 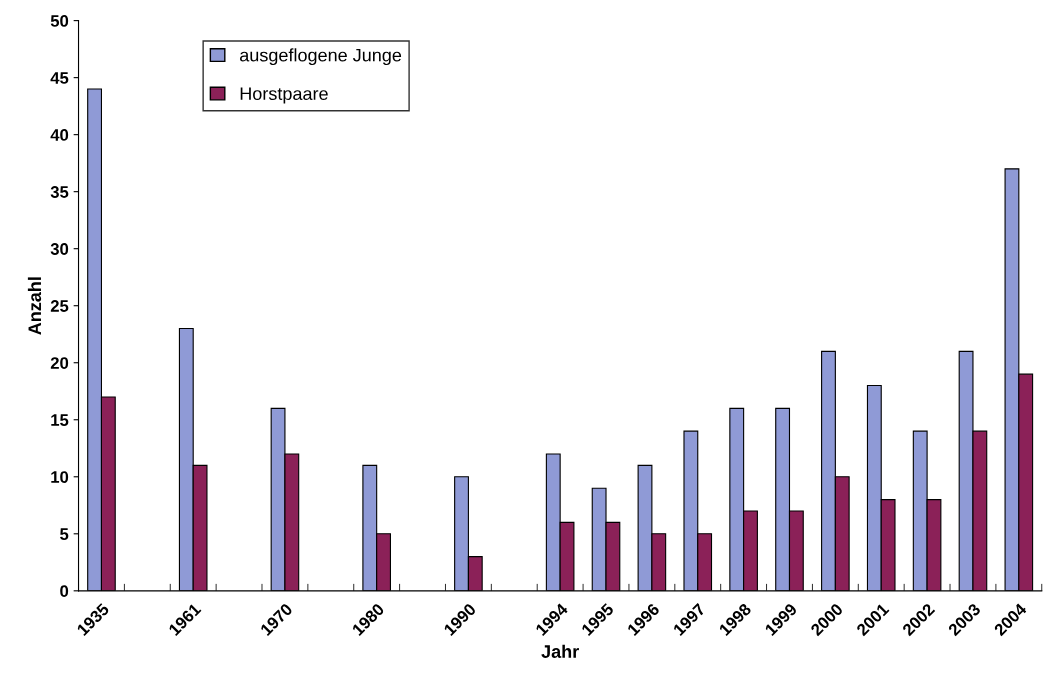 I want to click on x-axis-title: Jahr, so click(x=560, y=651).